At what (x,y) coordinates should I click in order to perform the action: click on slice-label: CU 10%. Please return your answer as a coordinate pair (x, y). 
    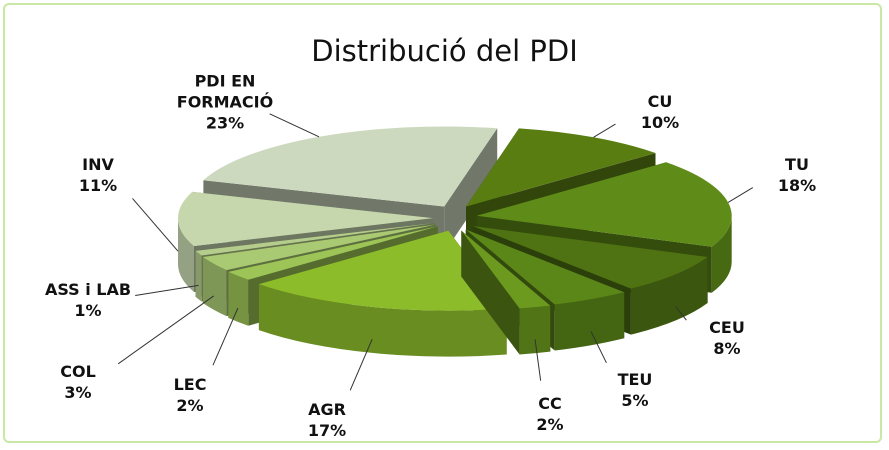
    Looking at the image, I should click on (660, 112).